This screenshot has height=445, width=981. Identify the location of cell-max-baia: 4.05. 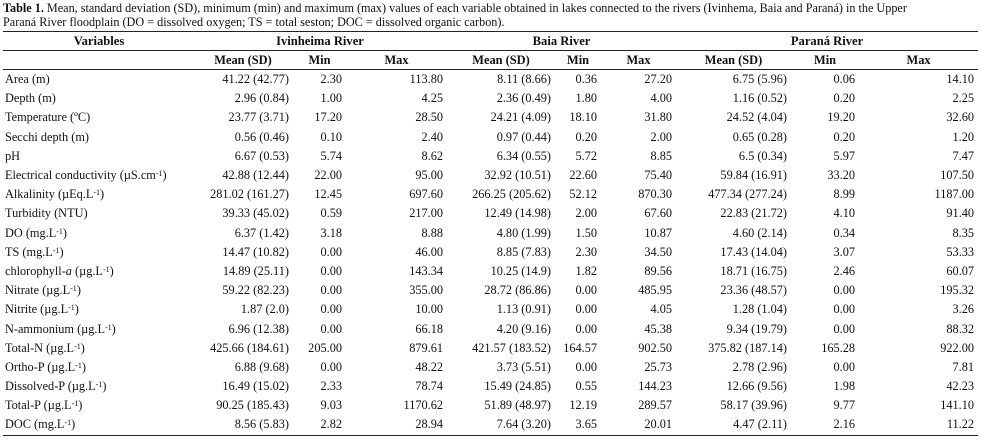
(661, 309).